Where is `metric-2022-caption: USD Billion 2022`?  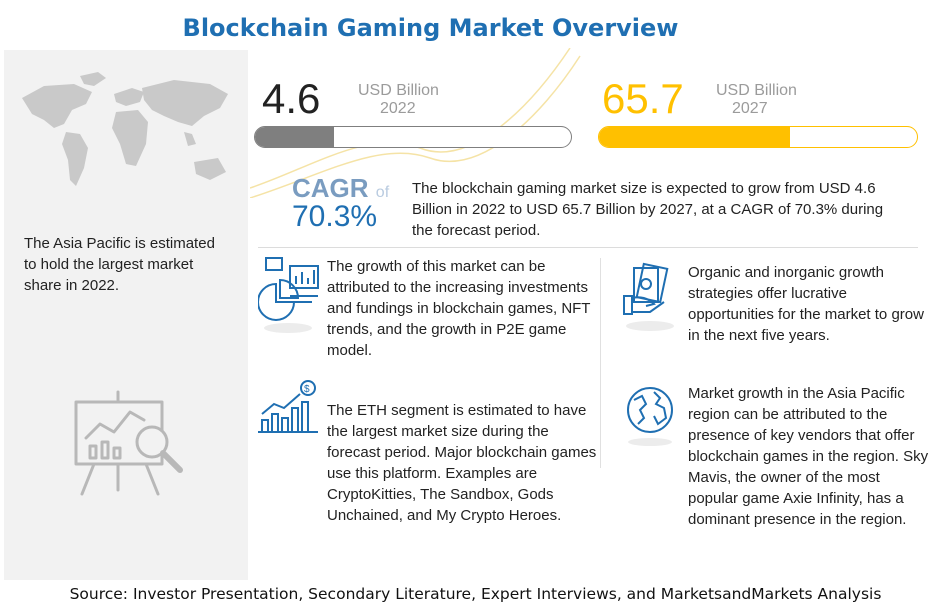 metric-2022-caption: USD Billion 2022 is located at coordinates (398, 100).